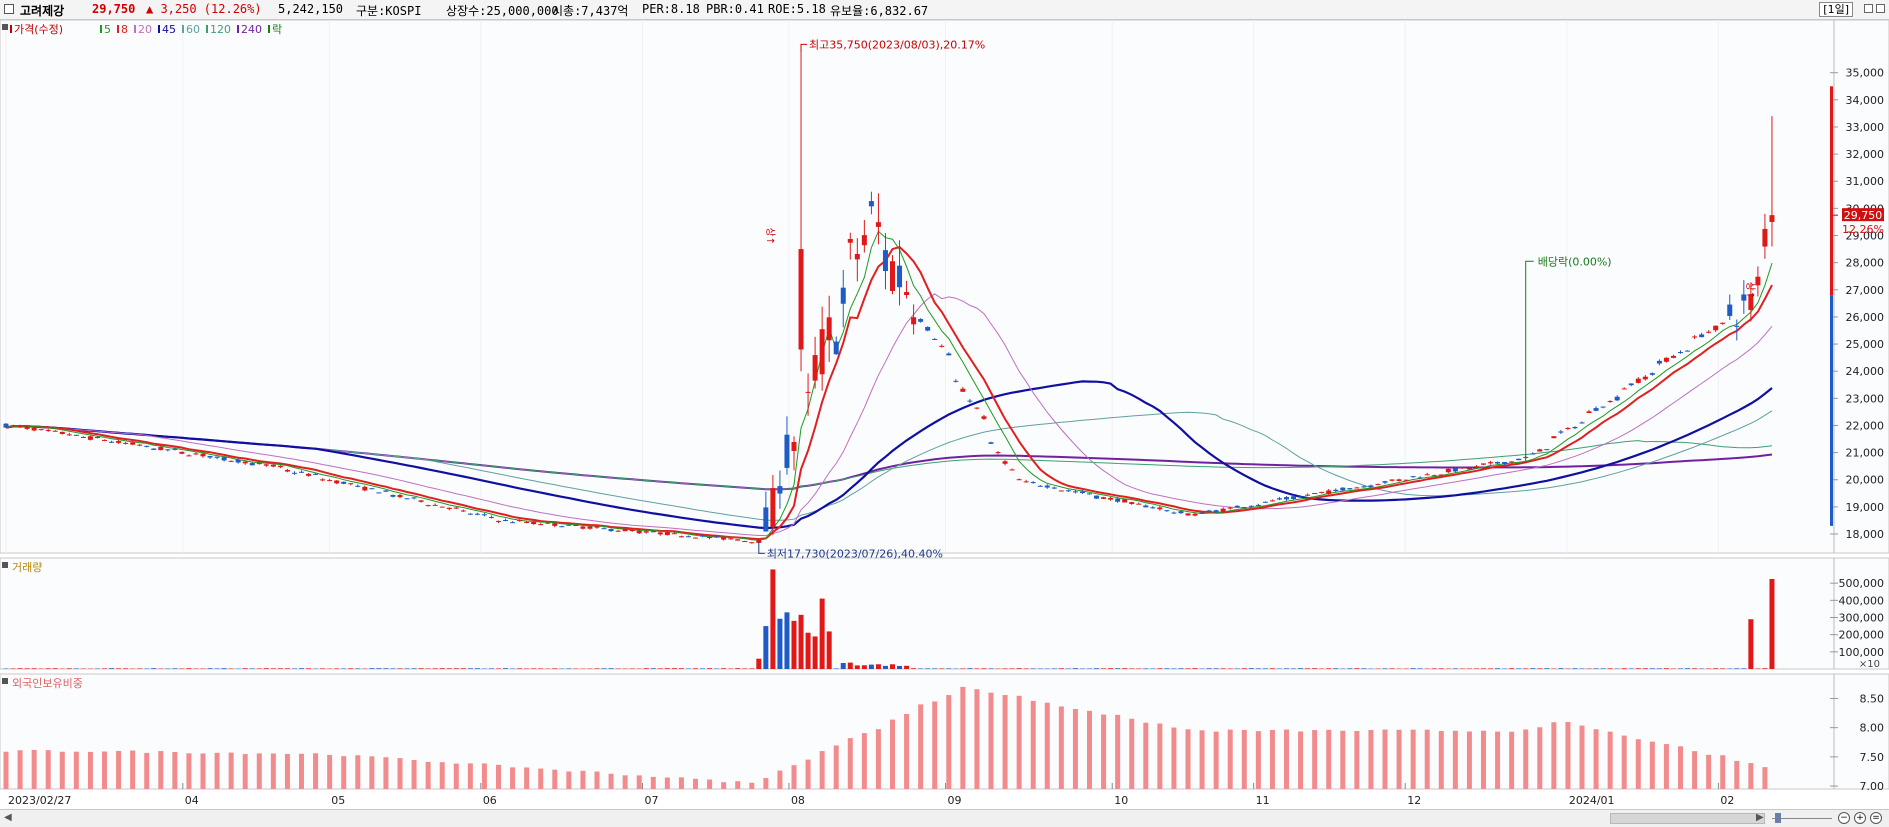 This screenshot has width=1889, height=827. What do you see at coordinates (1860, 818) in the screenshot?
I see `zoom-in-icon: +` at bounding box center [1860, 818].